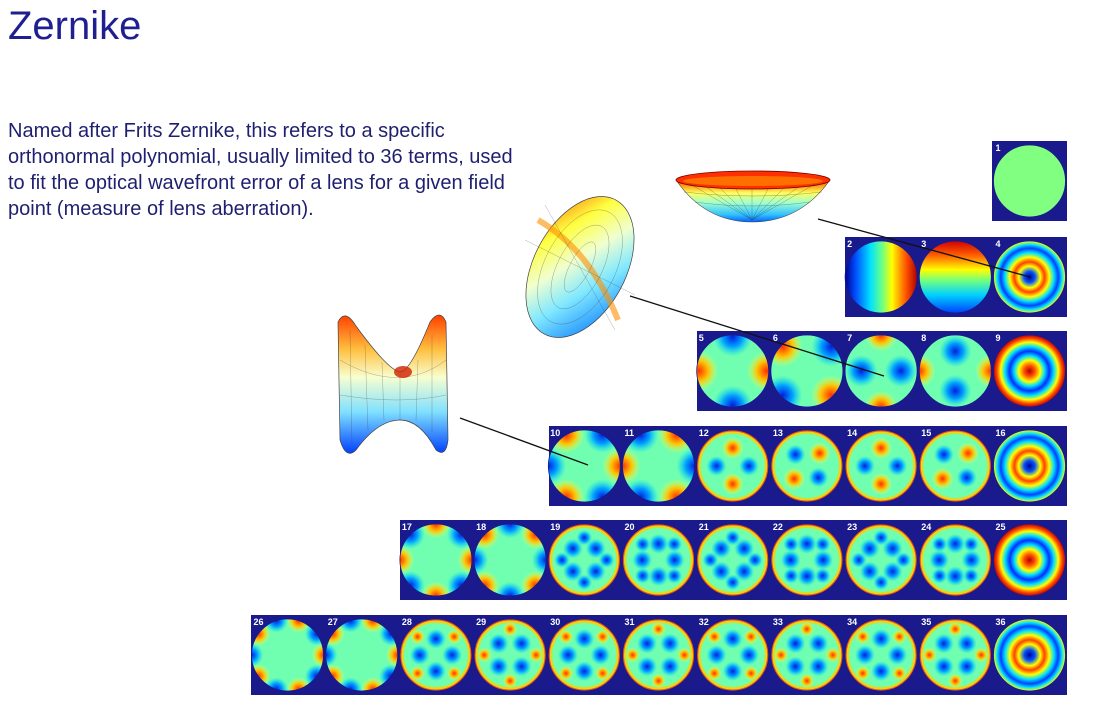 This screenshot has width=1103, height=726. What do you see at coordinates (704, 433) in the screenshot?
I see `term-number-label: 12` at bounding box center [704, 433].